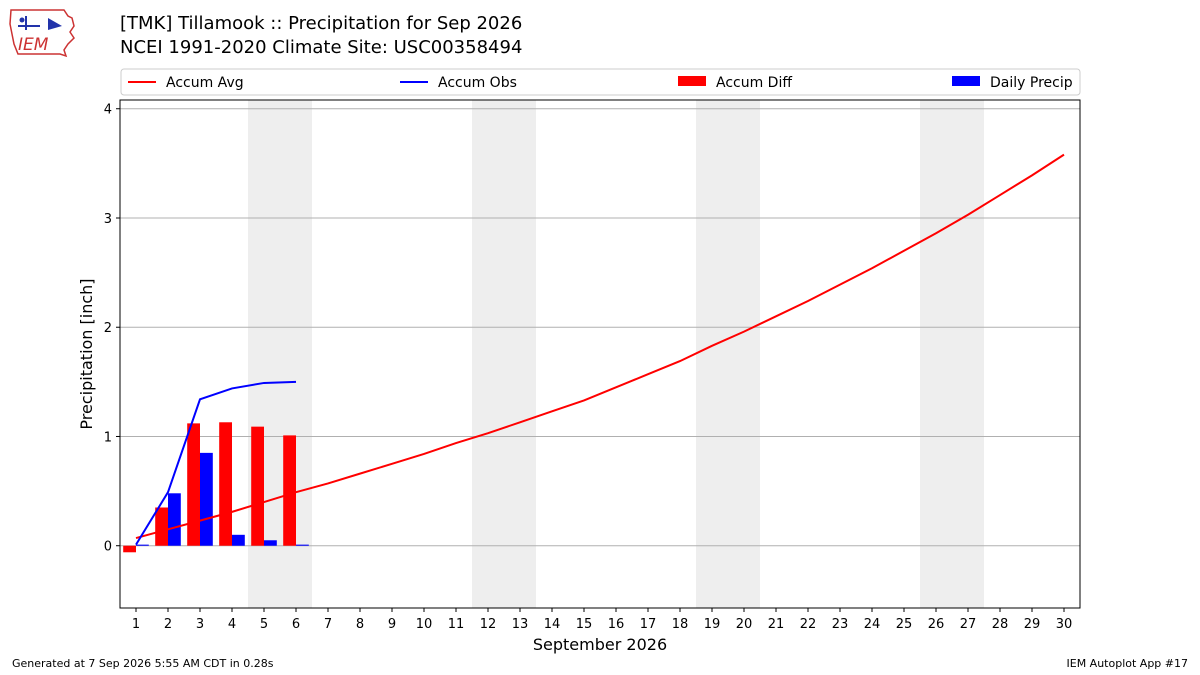 This screenshot has height=675, width=1200. Describe the element at coordinates (488, 624) in the screenshot. I see `x-tick-label: 12` at that location.